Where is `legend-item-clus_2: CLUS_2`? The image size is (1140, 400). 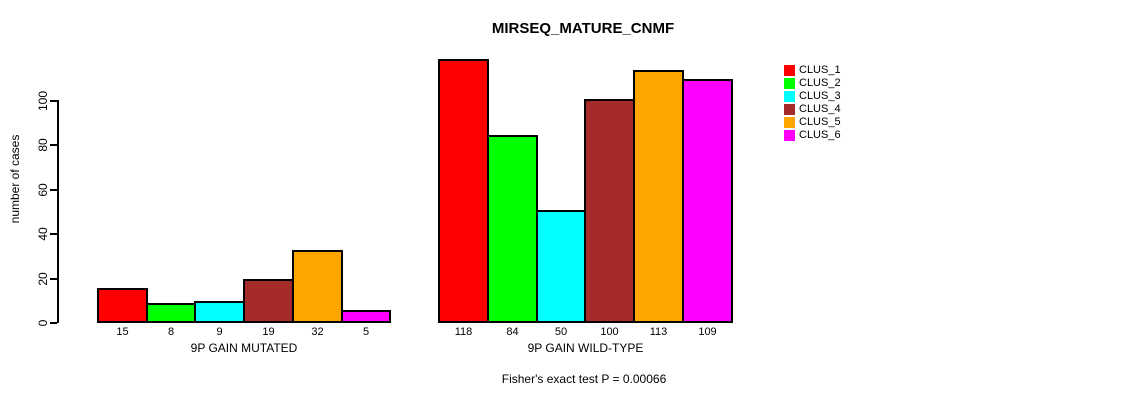
legend-item-clus_2: CLUS_2 is located at coordinates (812, 83).